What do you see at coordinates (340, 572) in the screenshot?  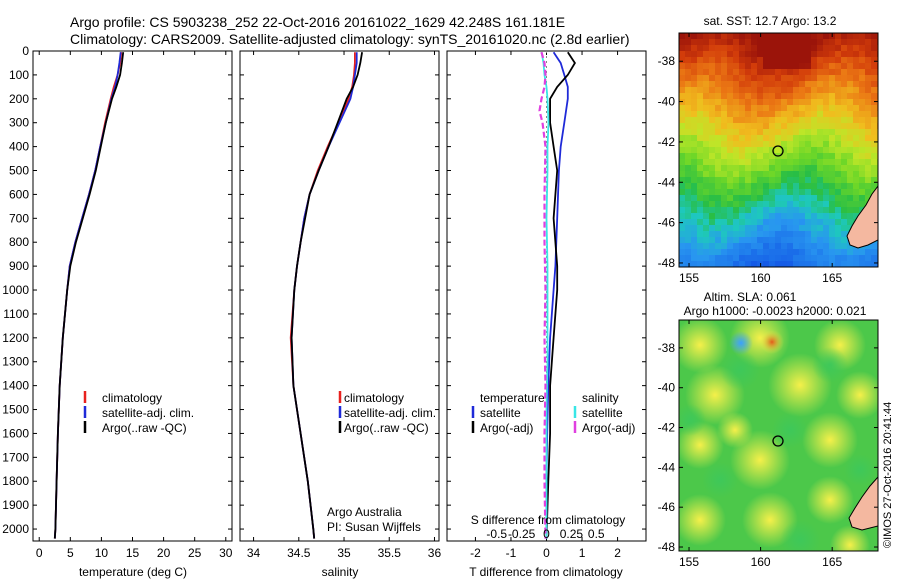 I see `salinity-axis-label: salinity` at bounding box center [340, 572].